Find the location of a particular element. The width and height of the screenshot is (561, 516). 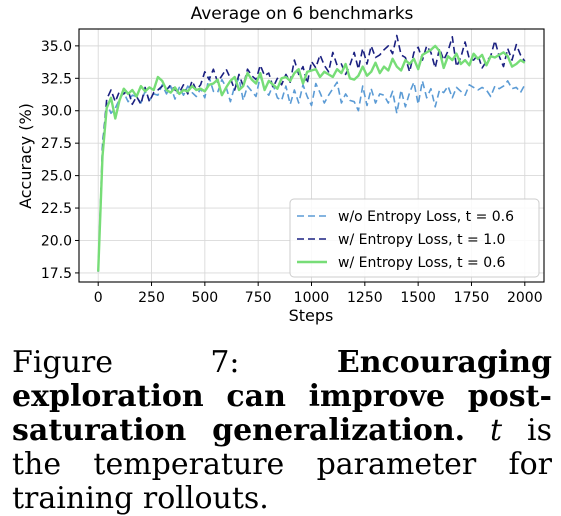

x-tick-label: 750 is located at coordinates (258, 298).